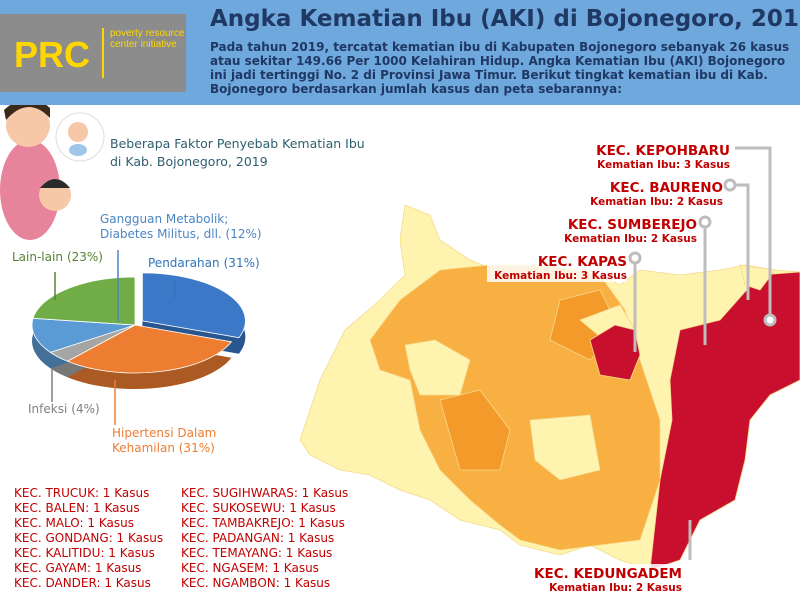  I want to click on case-item: KEC. NGAMBON: 1 Kasus, so click(255, 583).